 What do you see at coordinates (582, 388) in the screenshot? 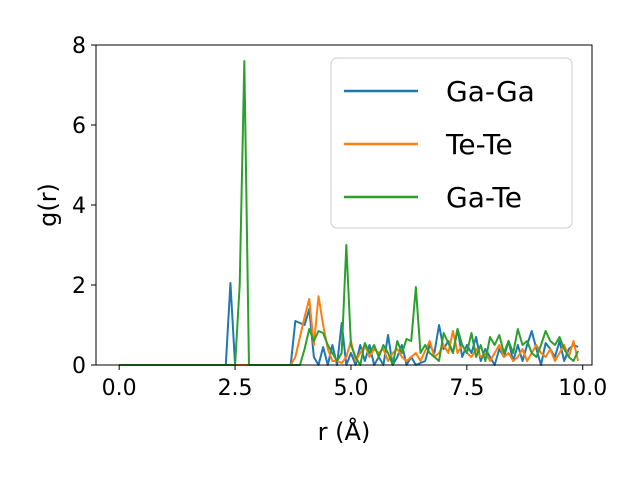
I see `x-tick-label: 10.0` at bounding box center [582, 388].